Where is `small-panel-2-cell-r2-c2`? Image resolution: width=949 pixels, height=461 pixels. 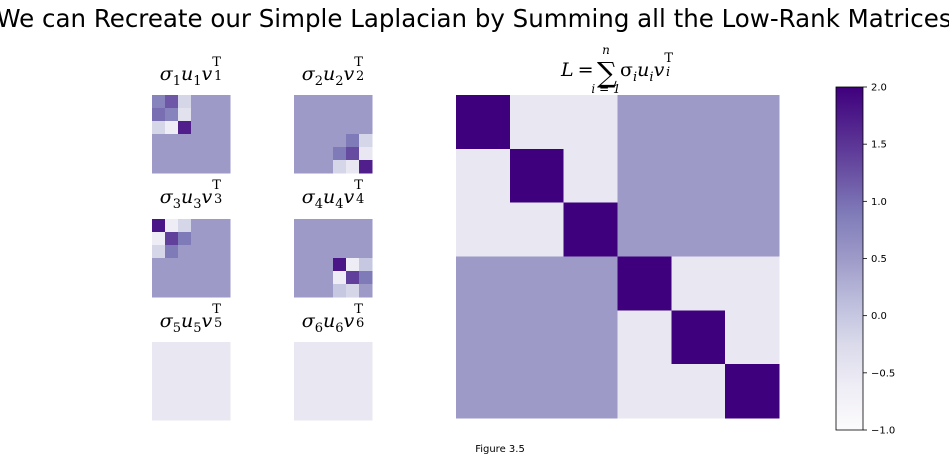
small-panel-2-cell-r2-c2 is located at coordinates (327, 128).